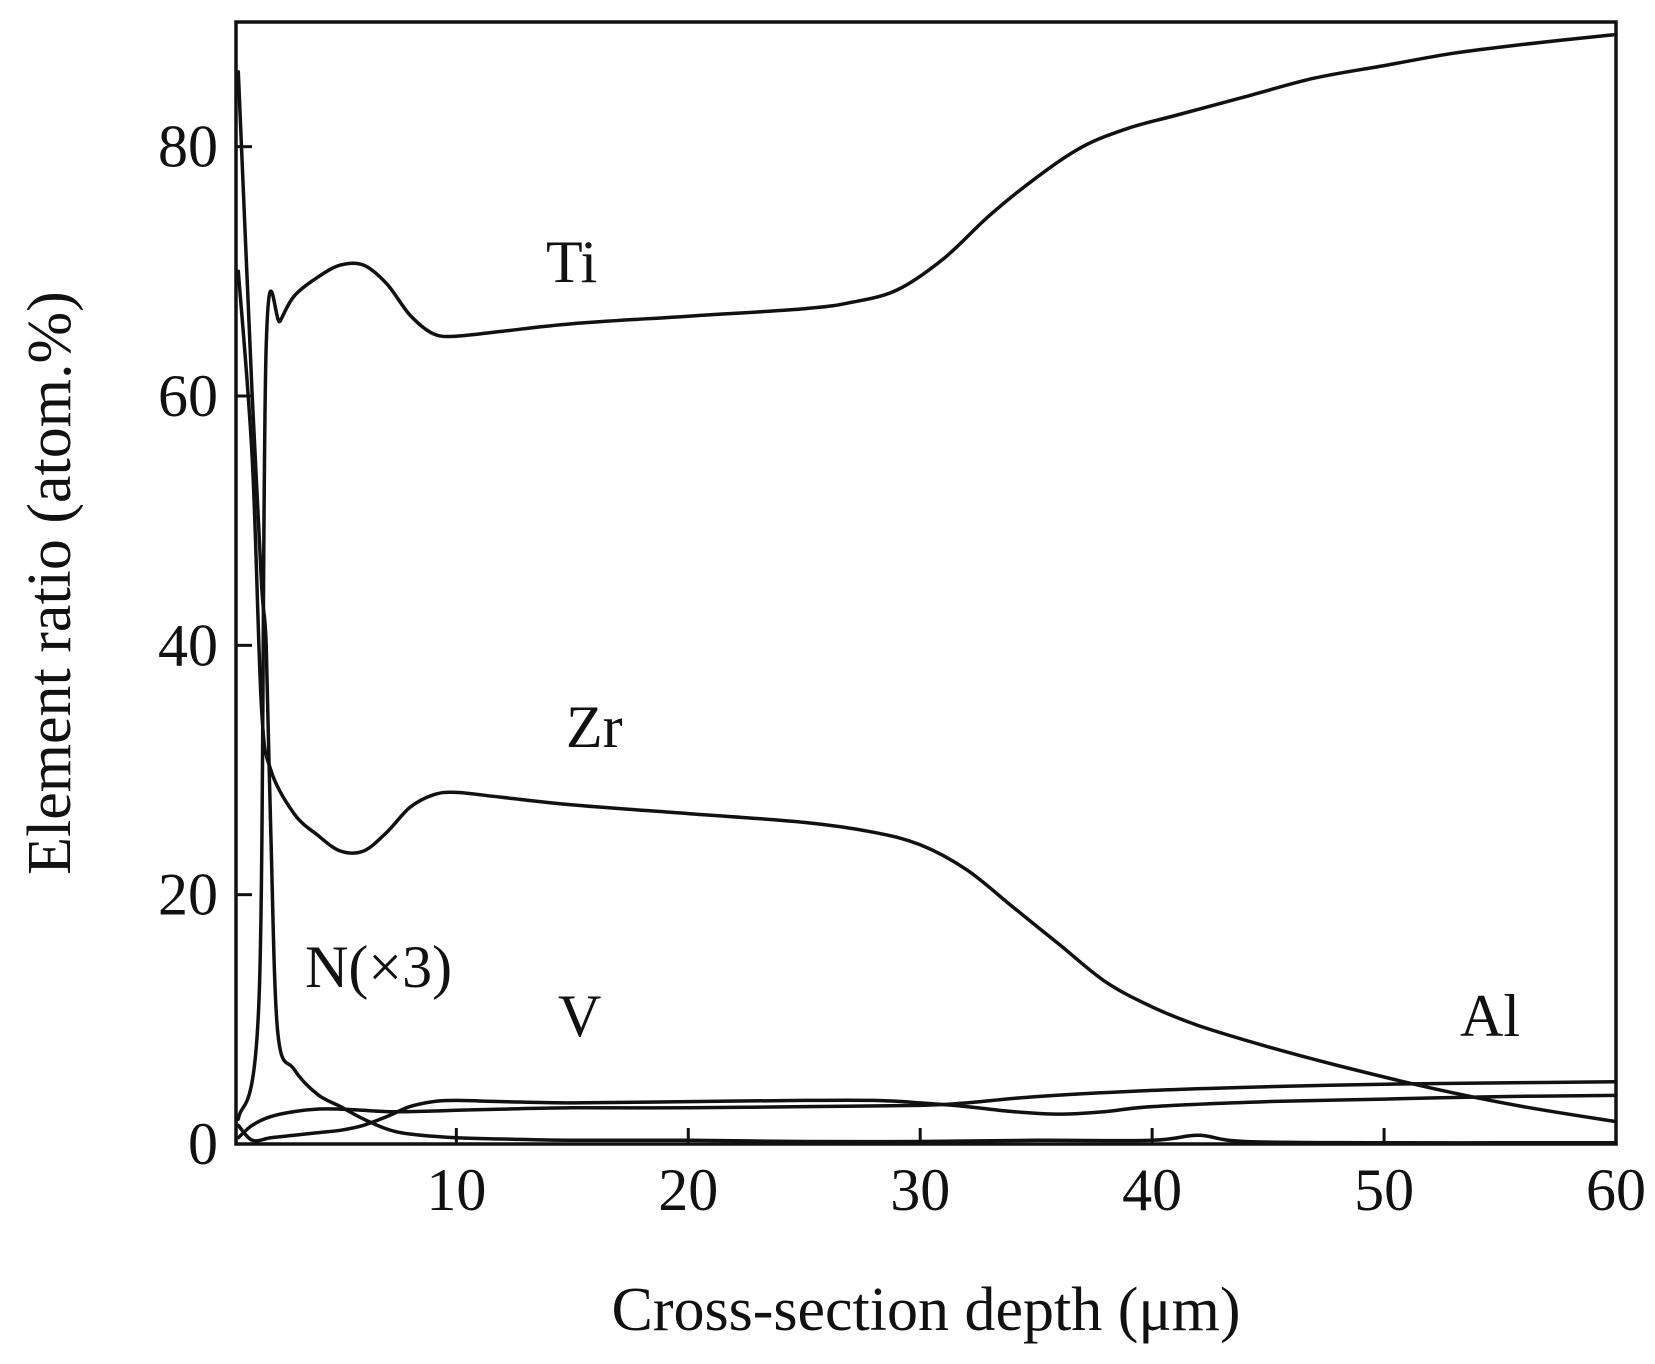 The width and height of the screenshot is (1655, 1364). Describe the element at coordinates (188, 396) in the screenshot. I see `y-tick-label: 60` at that location.